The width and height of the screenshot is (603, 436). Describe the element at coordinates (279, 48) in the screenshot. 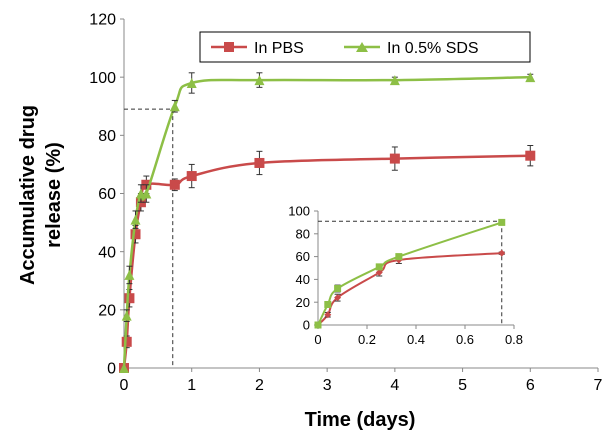

I see `legend-pbs-label: In PBS` at that location.